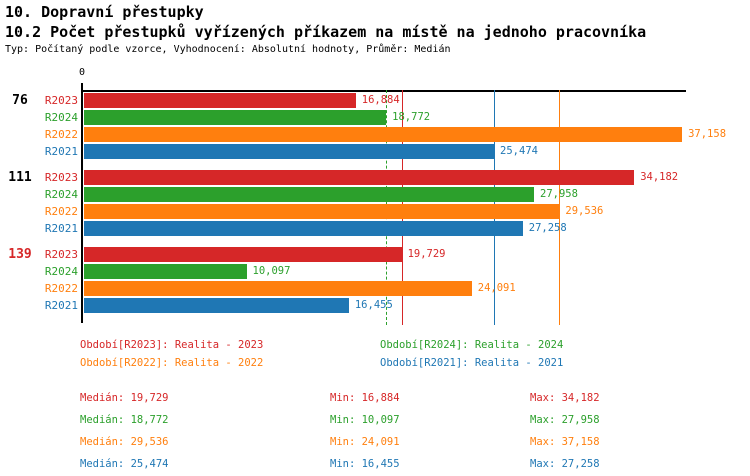 The width and height of the screenshot is (750, 476). What do you see at coordinates (584, 211) in the screenshot?
I see `bar-value-label: 29,536` at bounding box center [584, 211].